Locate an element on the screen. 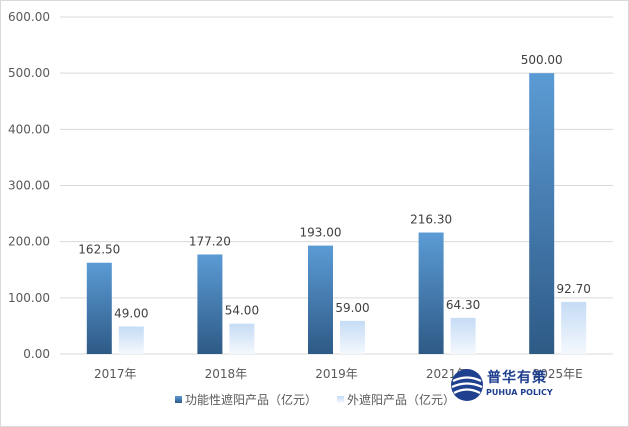  y-tick-label: 200.00 is located at coordinates (29, 242).